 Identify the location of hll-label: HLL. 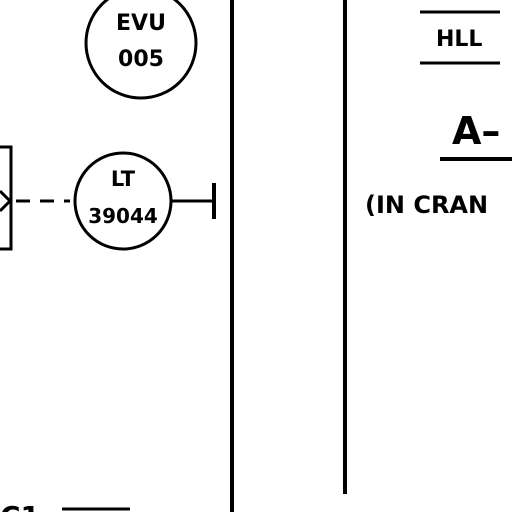
(459, 39).